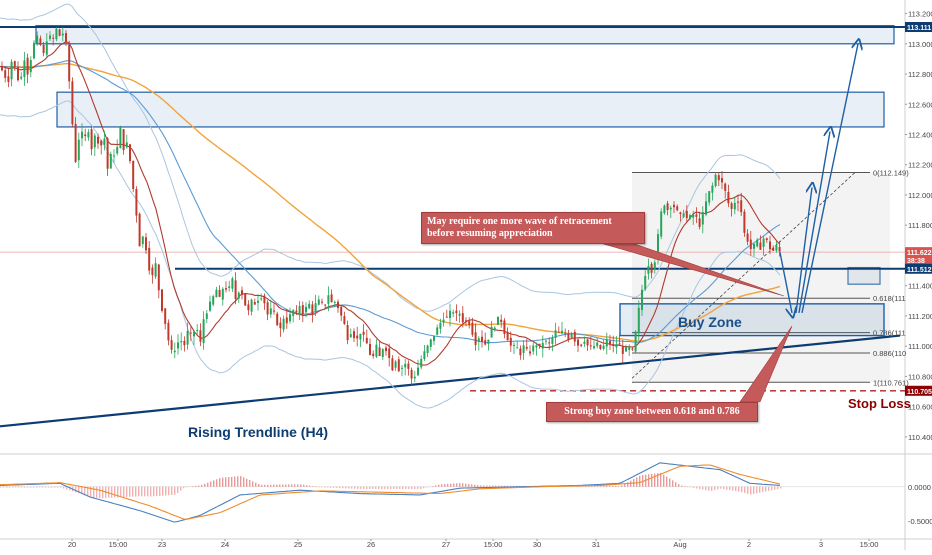 The height and width of the screenshot is (555, 932). Describe the element at coordinates (920, 346) in the screenshot. I see `y-tick-label: 111.000` at that location.